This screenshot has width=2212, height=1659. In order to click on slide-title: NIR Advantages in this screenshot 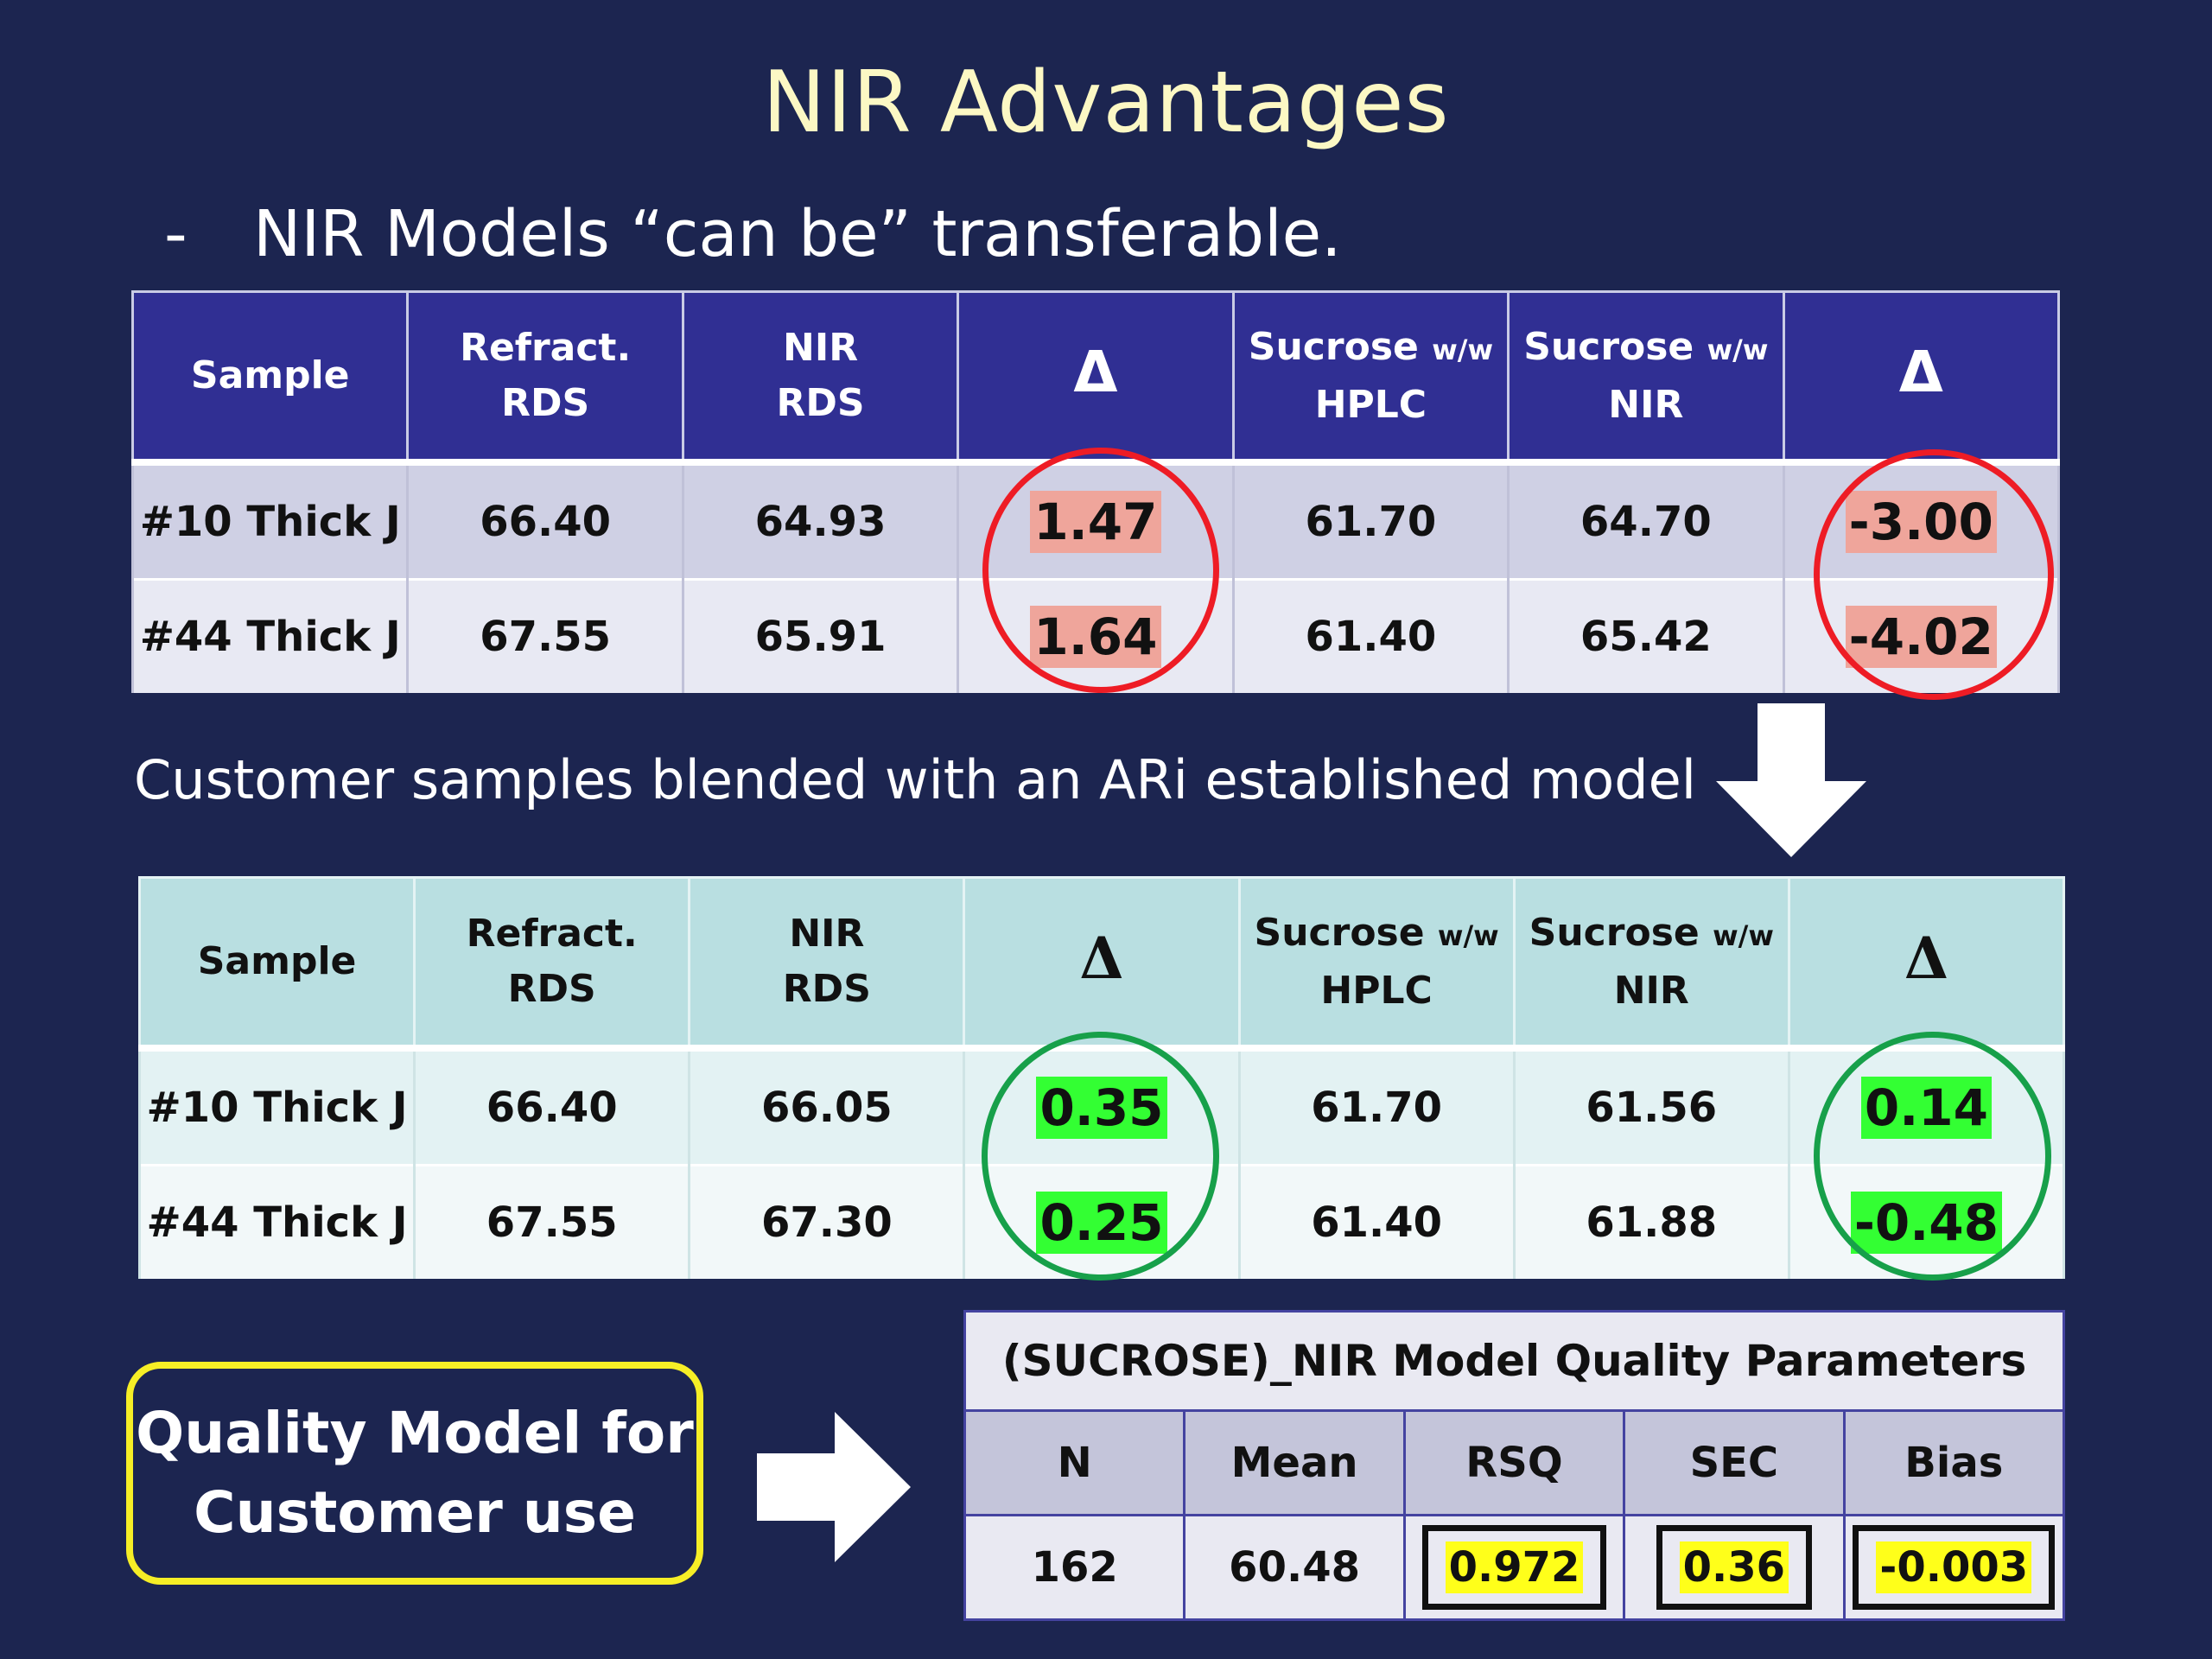, I will do `click(1106, 103)`.